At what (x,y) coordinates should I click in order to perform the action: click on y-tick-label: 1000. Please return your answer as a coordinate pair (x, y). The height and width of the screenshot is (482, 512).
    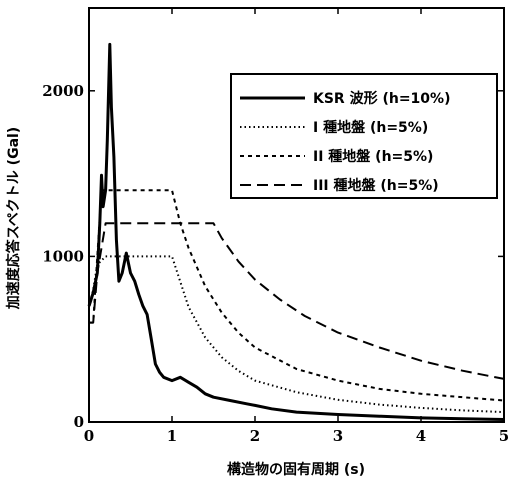
    Looking at the image, I should click on (63, 256).